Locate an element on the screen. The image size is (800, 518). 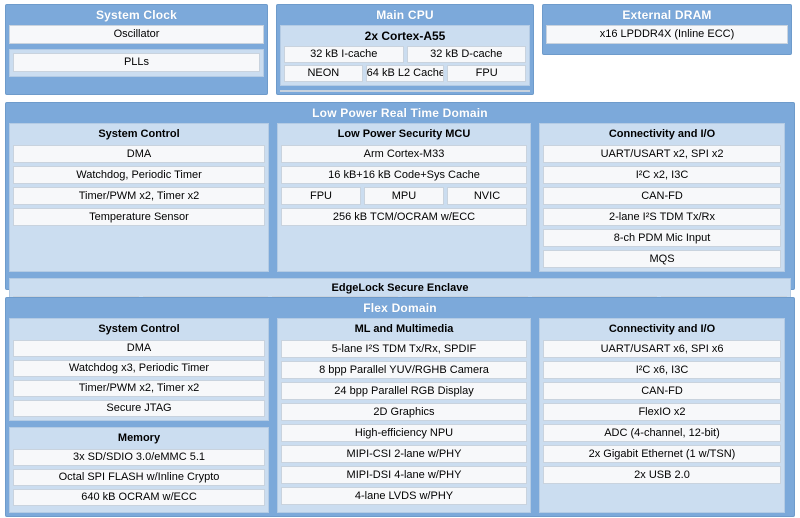
block-mcu-mpu: MPU is located at coordinates (404, 196).